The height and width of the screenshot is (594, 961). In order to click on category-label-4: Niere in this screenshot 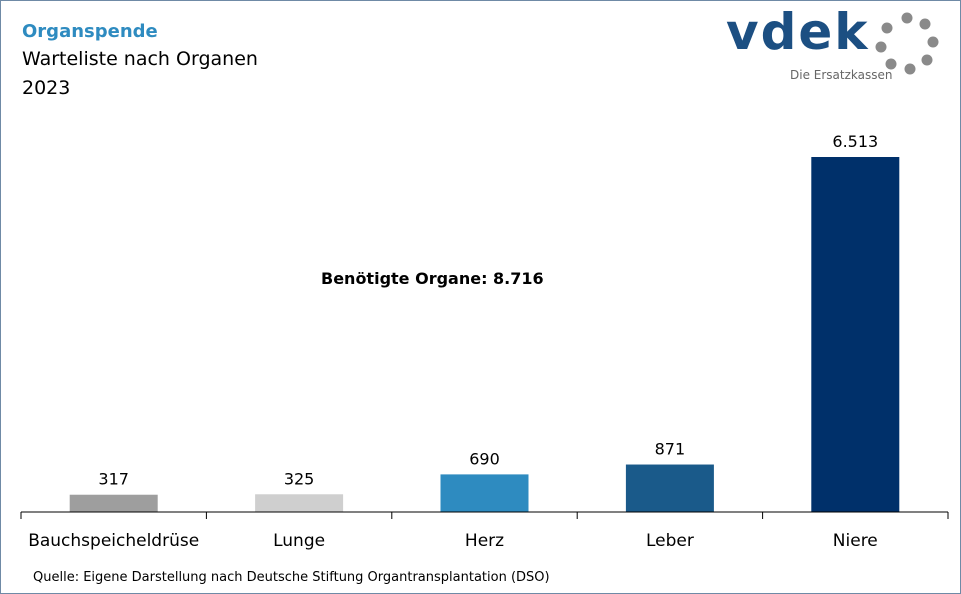, I will do `click(855, 541)`.